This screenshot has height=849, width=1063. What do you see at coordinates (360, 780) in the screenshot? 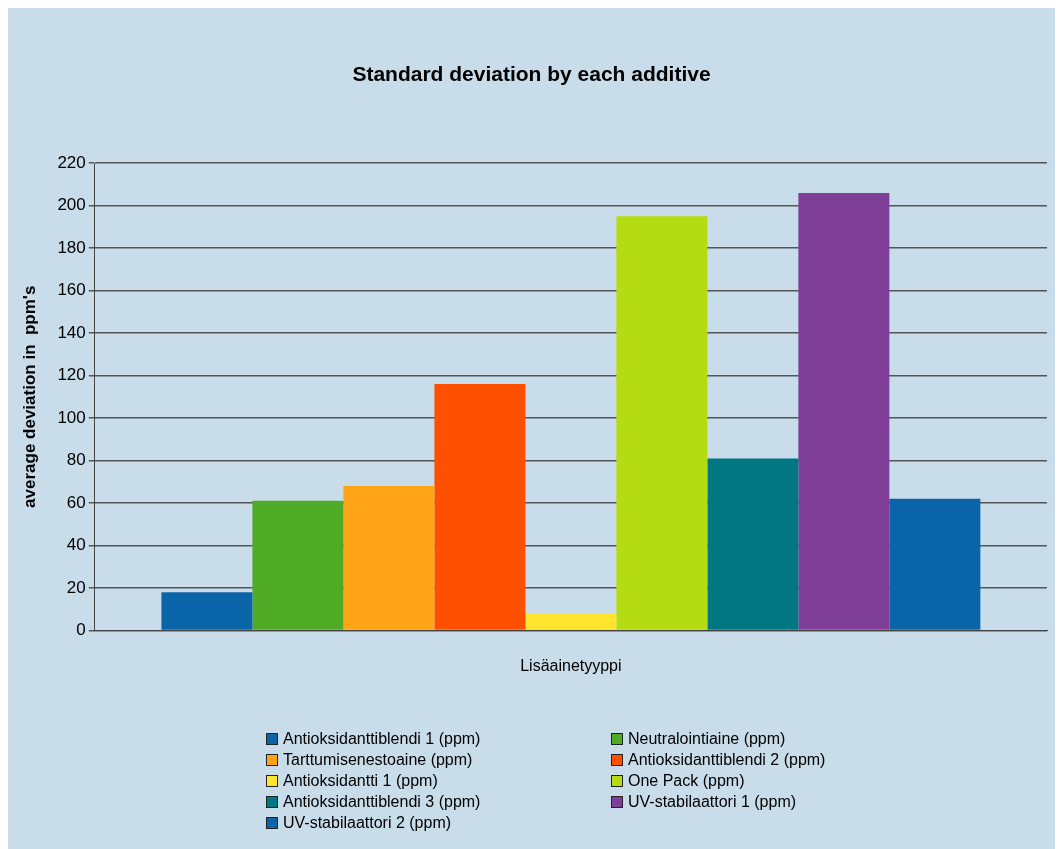
I see `legend-label: Antioksidantti 1 (ppm)` at bounding box center [360, 780].